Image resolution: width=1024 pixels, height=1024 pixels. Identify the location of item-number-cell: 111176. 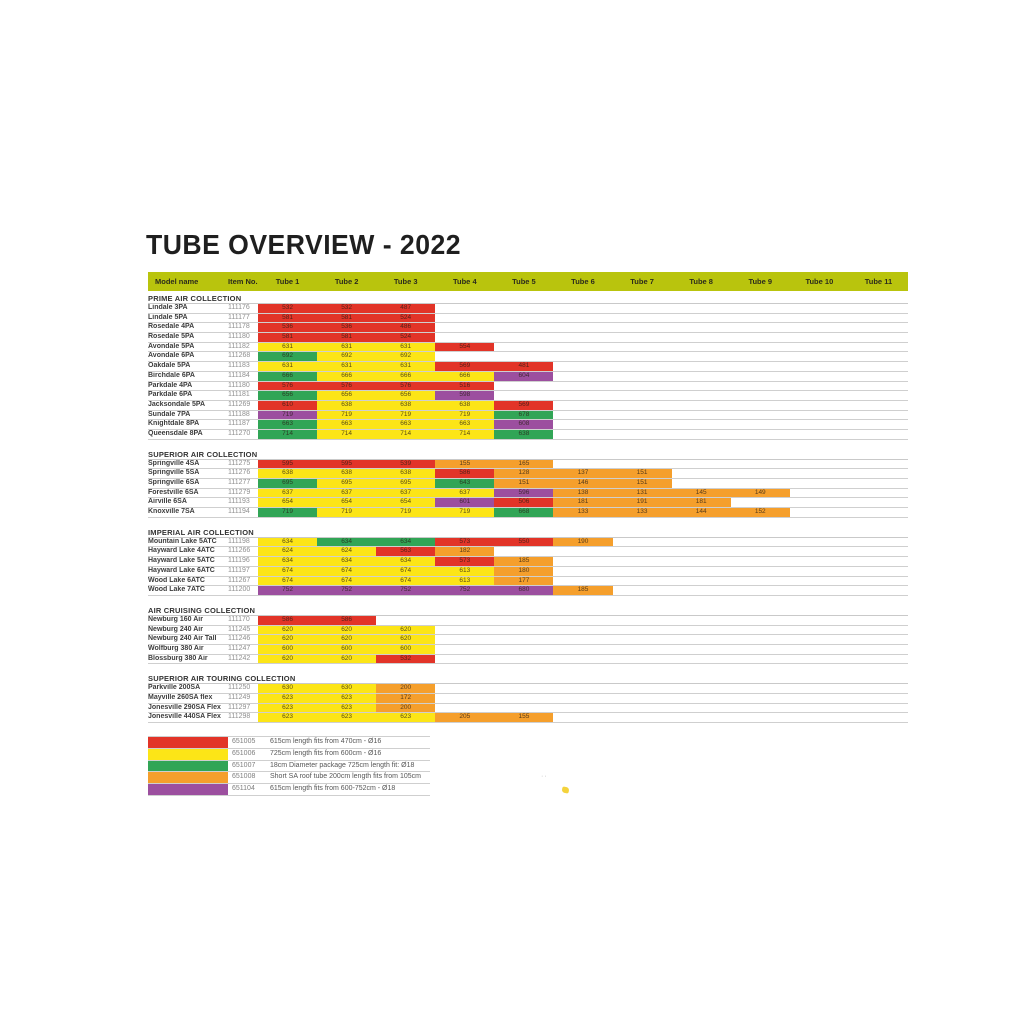
(239, 307).